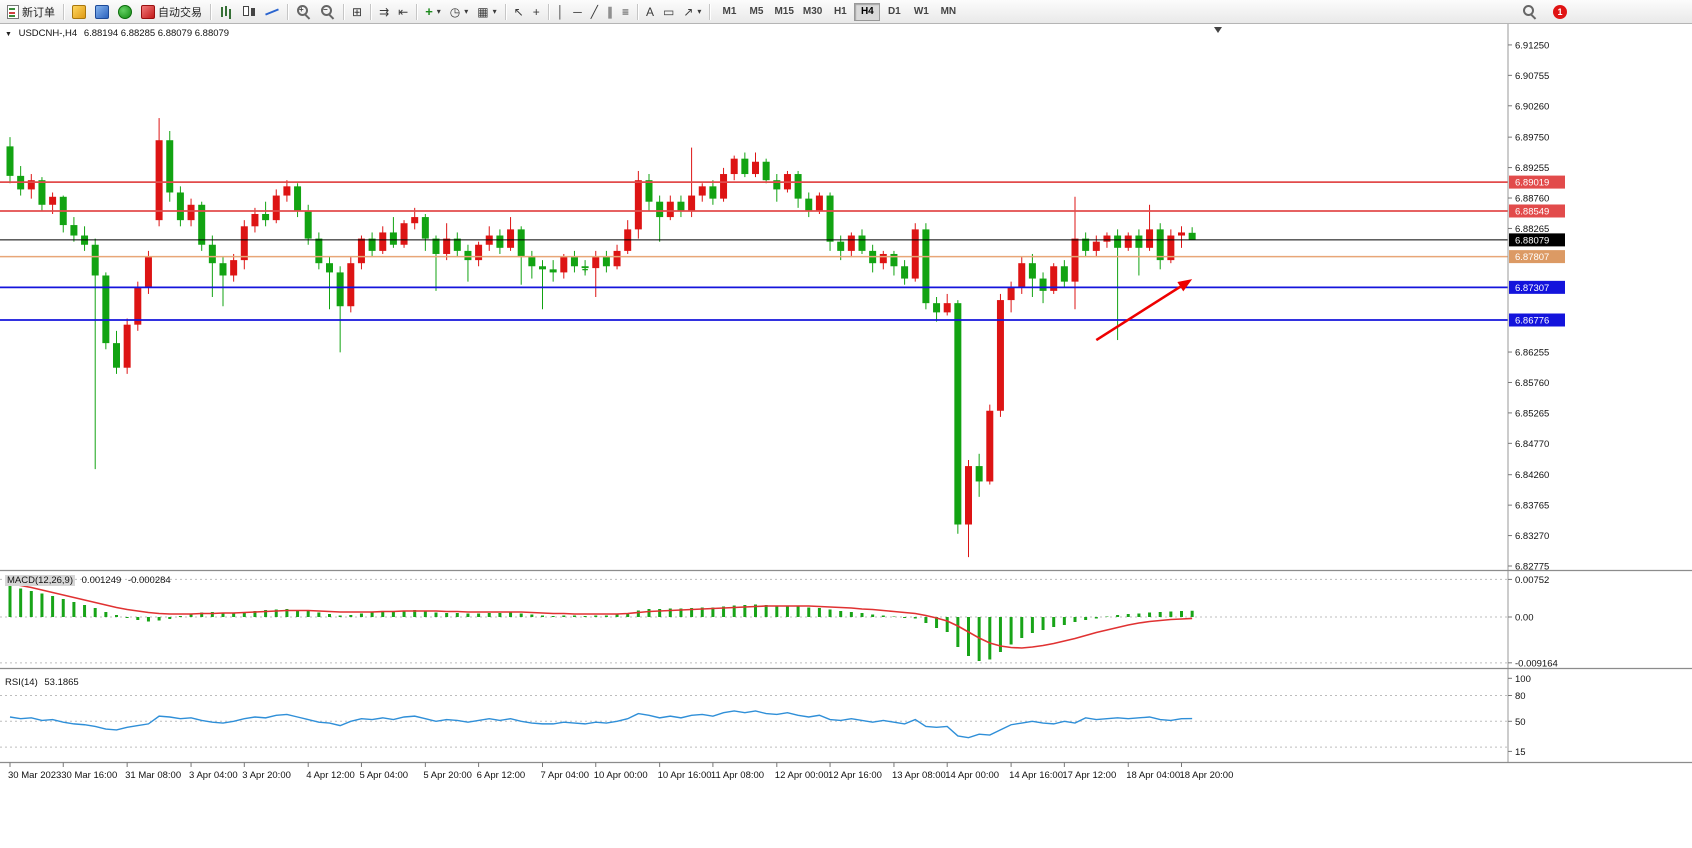  What do you see at coordinates (812, 12) in the screenshot?
I see `timeframe-m30-button: M30` at bounding box center [812, 12].